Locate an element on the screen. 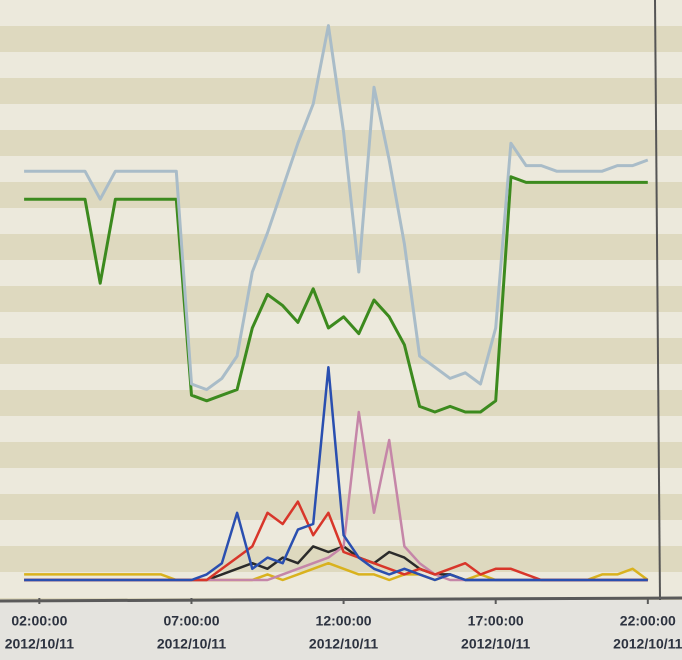  x-axis-line is located at coordinates (341, 599).